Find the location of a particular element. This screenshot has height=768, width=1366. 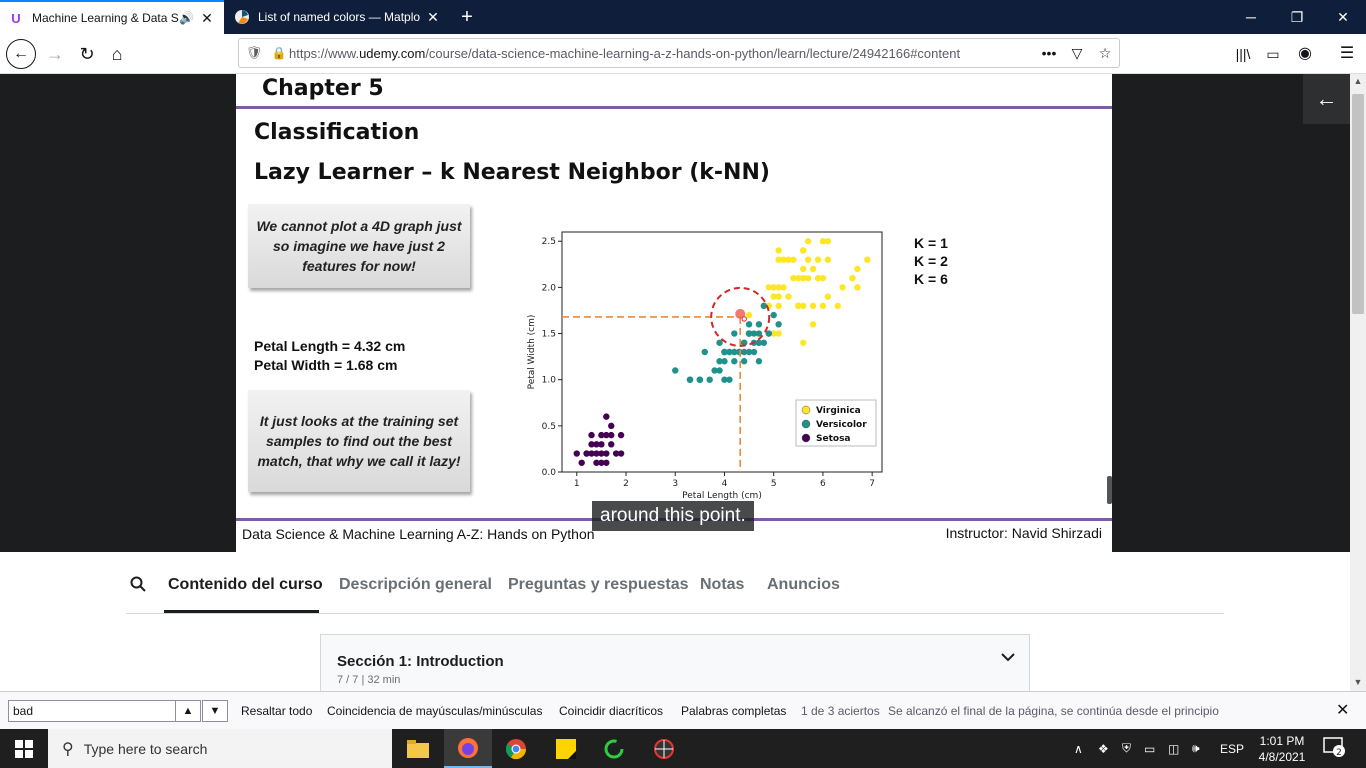

tab-qa: Preguntas y respuestas is located at coordinates (598, 584).